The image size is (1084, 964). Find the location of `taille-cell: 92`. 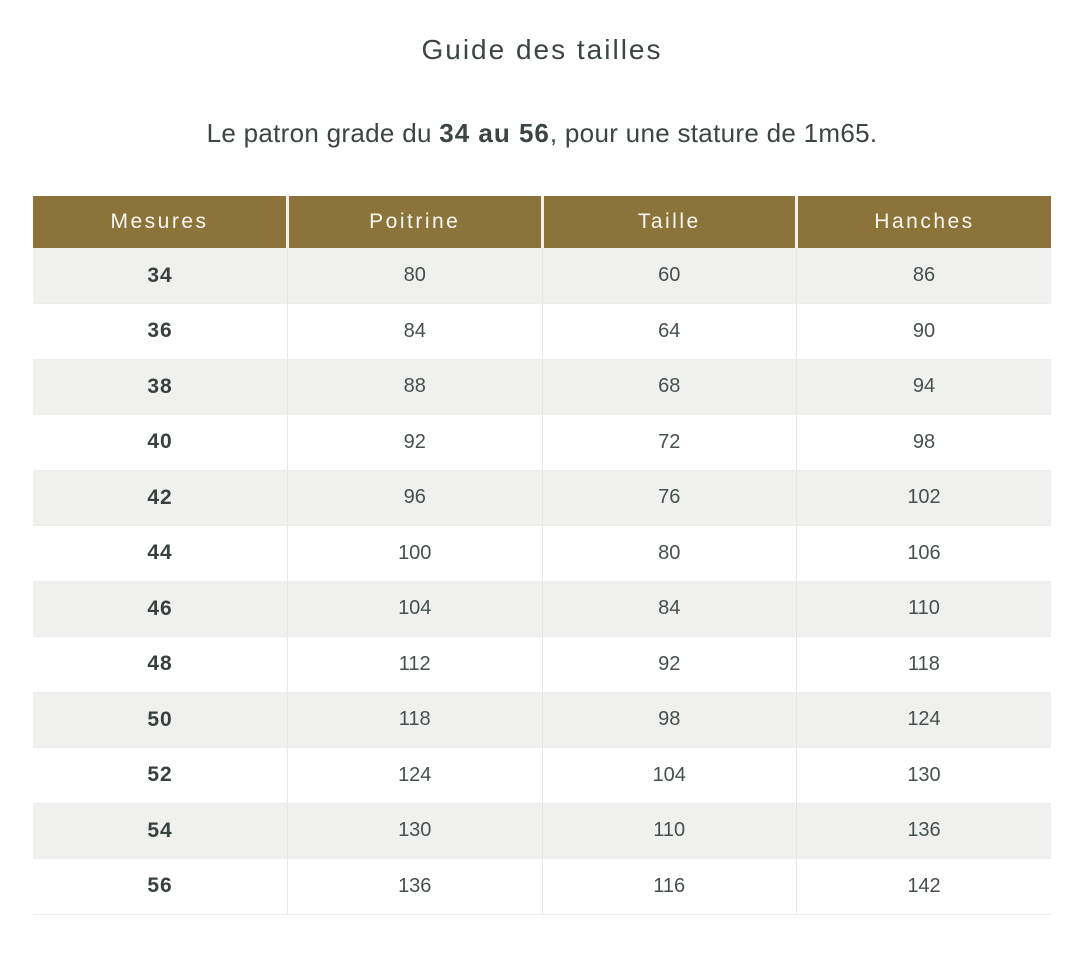

taille-cell: 92 is located at coordinates (669, 664).